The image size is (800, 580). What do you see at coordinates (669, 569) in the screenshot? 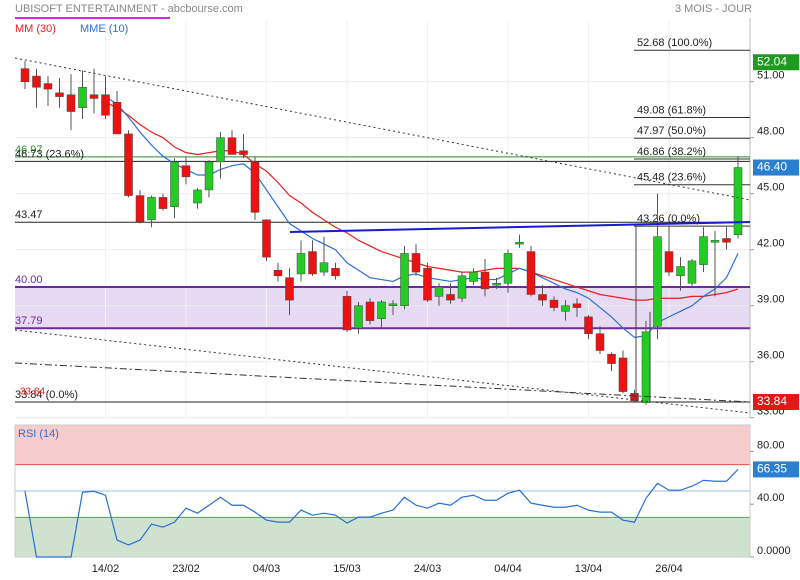
I see `x-tick-label: 26/04` at bounding box center [669, 569].